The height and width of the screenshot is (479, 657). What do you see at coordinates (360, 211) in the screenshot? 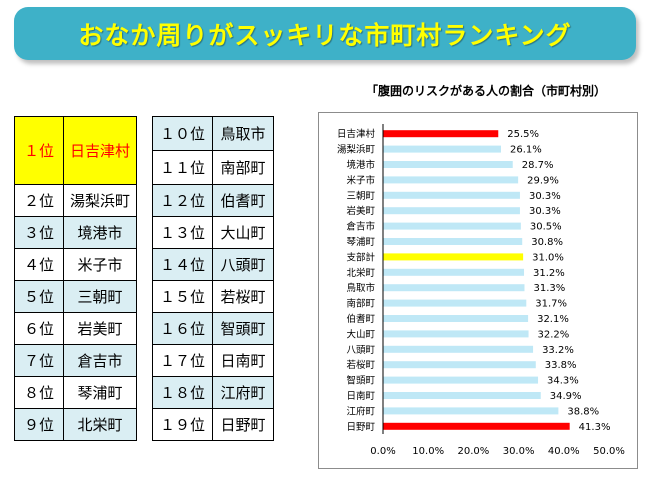
I see `category-label: 岩美町` at bounding box center [360, 211].